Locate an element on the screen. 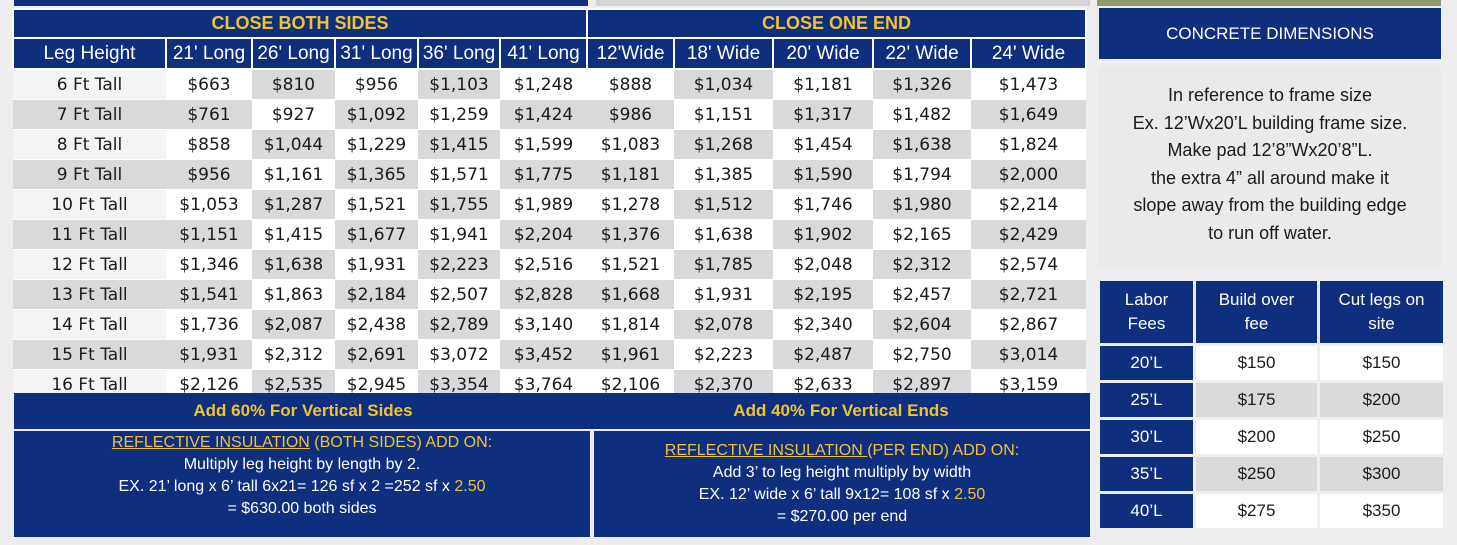 The image size is (1457, 545). vertical-sides-note: Add 60% For Vertical Sides is located at coordinates (303, 411).